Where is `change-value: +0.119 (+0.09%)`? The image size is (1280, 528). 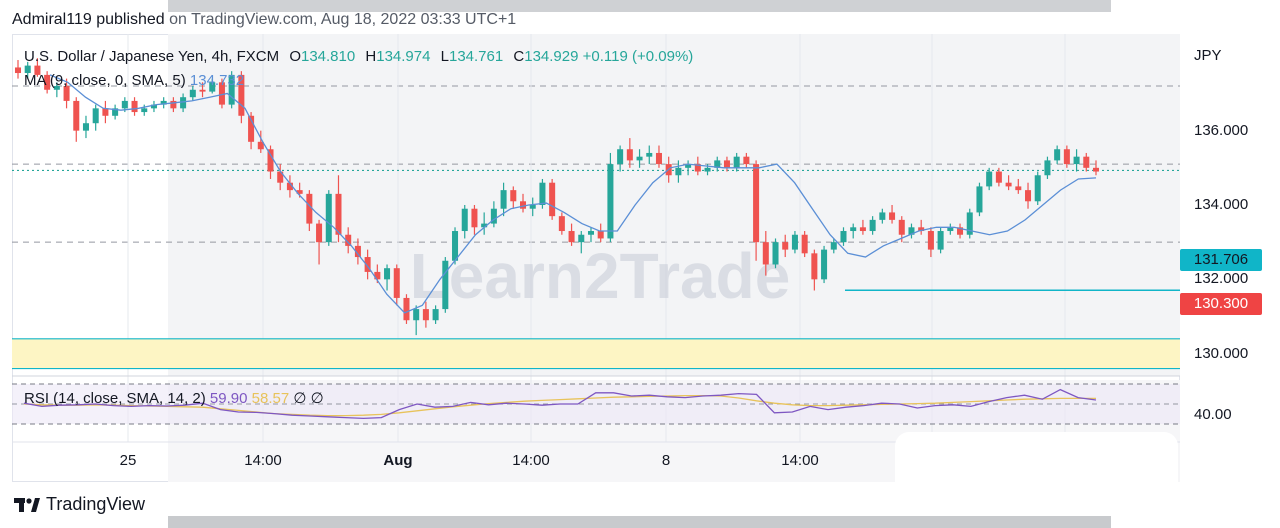
change-value: +0.119 (+0.09%) is located at coordinates (638, 56).